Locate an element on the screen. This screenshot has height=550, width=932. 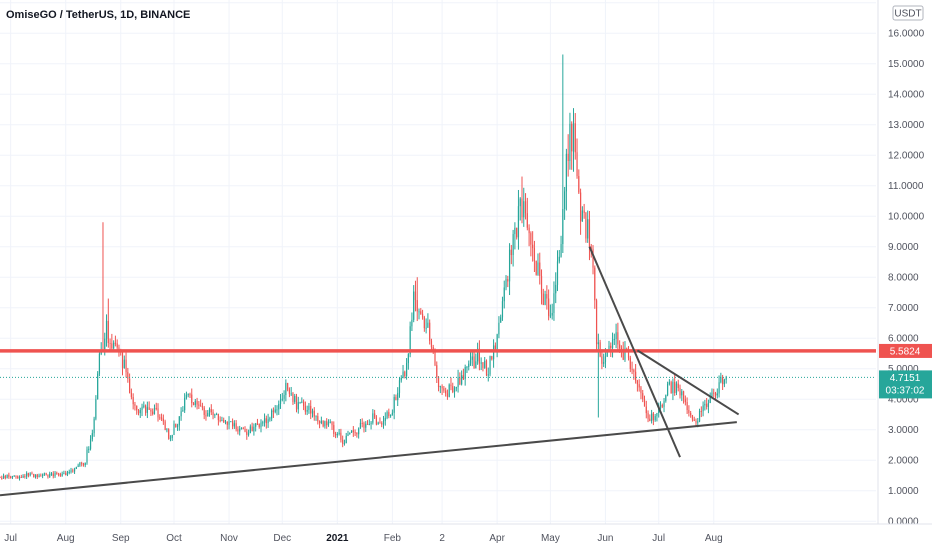
chart-title: OmiseGO / TetherUS, 1D, BINANCE is located at coordinates (98, 15).